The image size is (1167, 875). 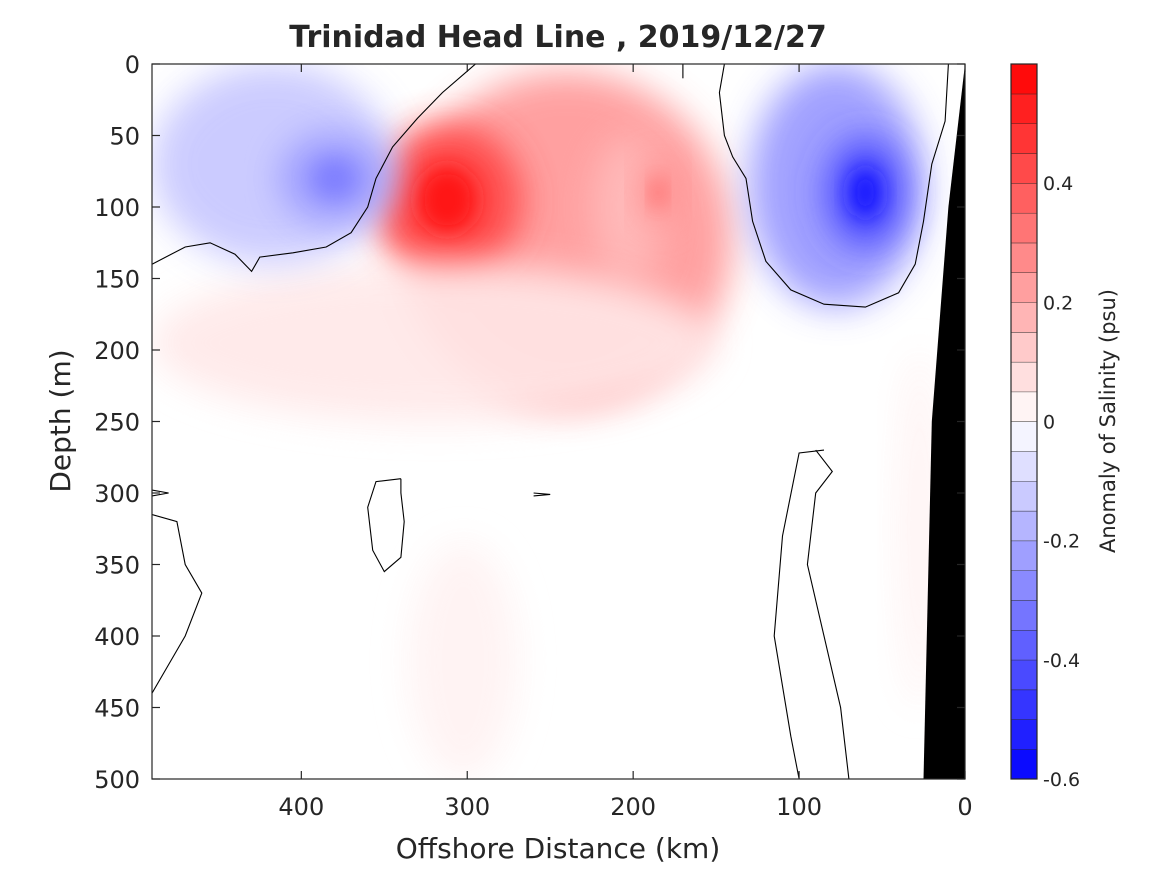 What do you see at coordinates (1061, 542) in the screenshot?
I see `colorbar-tick-label: -0.2` at bounding box center [1061, 542].